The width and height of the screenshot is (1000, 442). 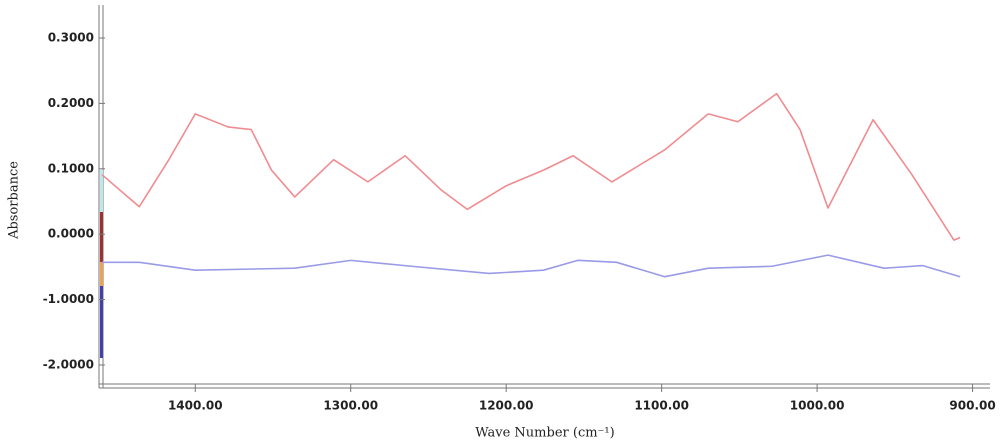 I want to click on spectrum-line, so click(x=531, y=266).